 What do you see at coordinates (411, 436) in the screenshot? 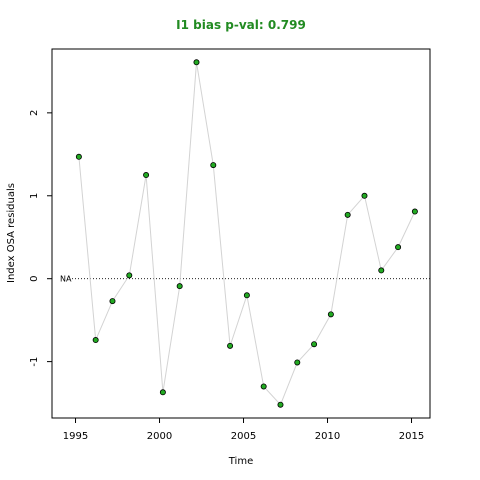
I see `x-tick-label: 2015` at bounding box center [411, 436].